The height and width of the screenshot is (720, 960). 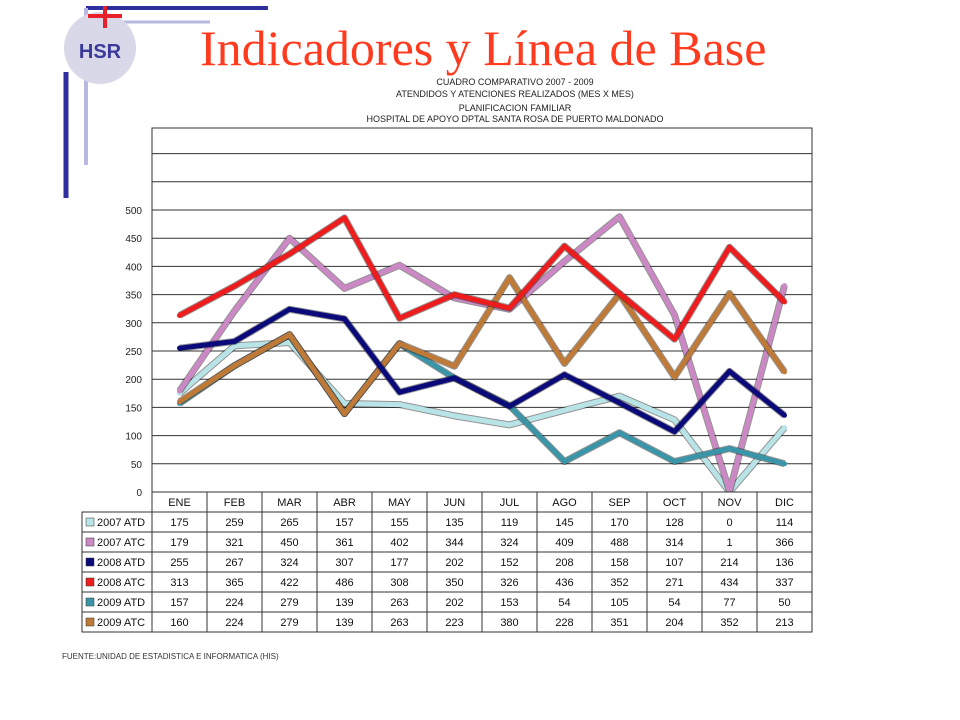 I want to click on table-cell: 179, so click(x=179, y=543).